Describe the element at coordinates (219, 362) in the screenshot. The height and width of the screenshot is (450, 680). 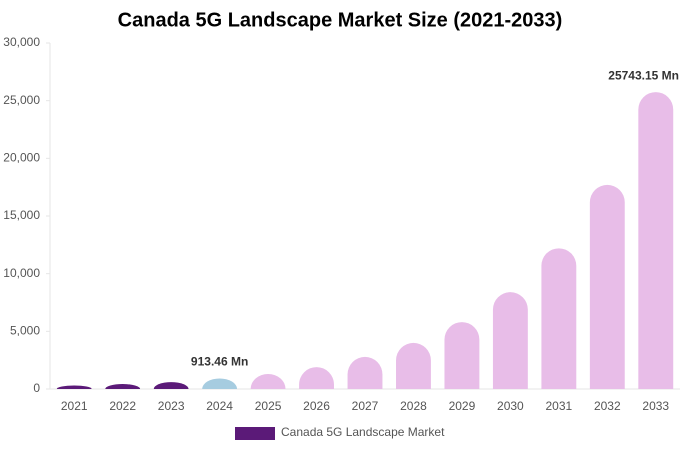
I see `value-label: 913.46 Mn` at that location.